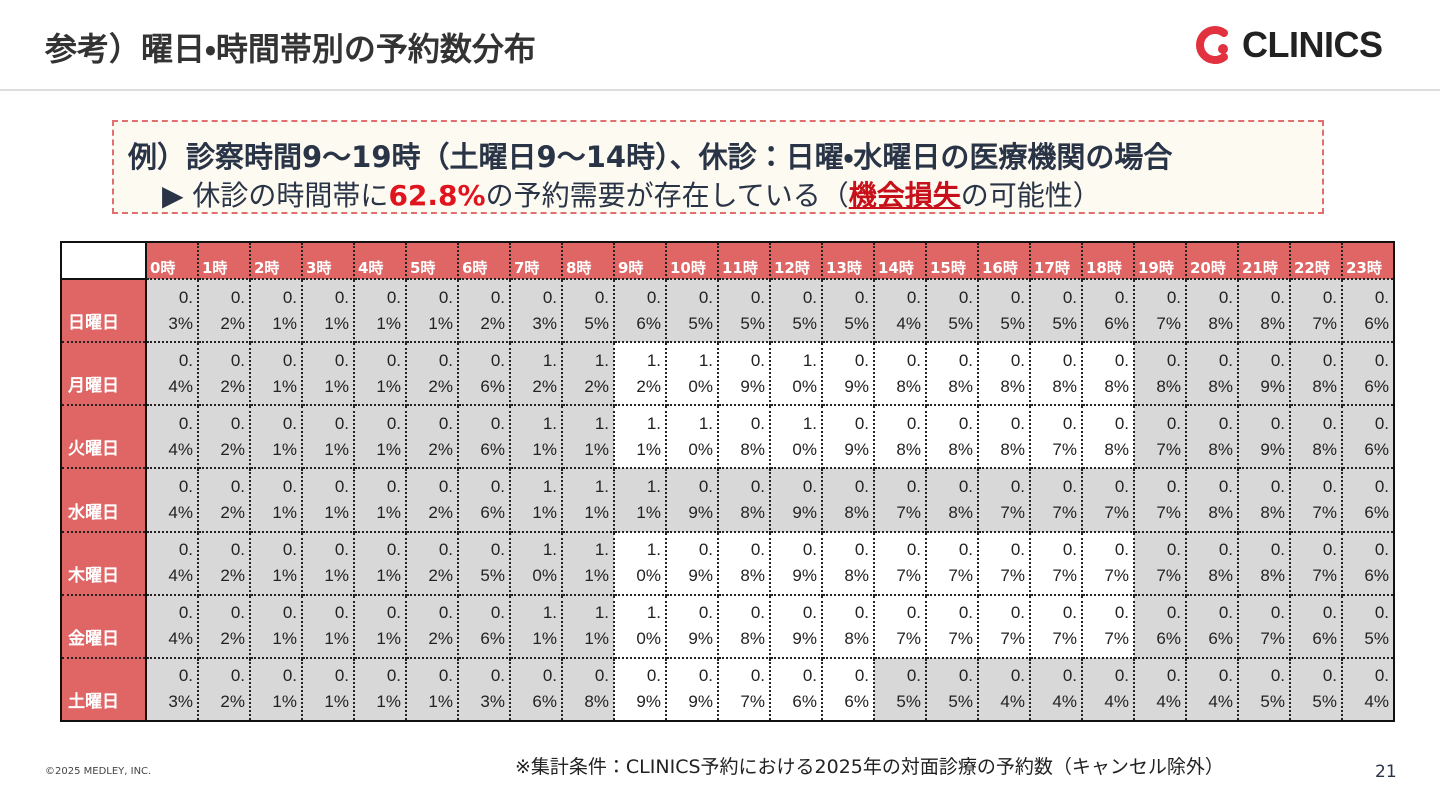  I want to click on page-number: 21, so click(1386, 772).